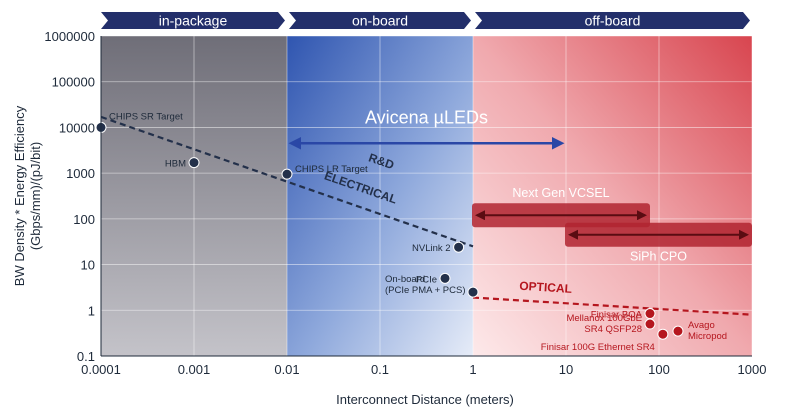 The height and width of the screenshot is (420, 786). Describe the element at coordinates (331, 169) in the screenshot. I see `electrical-point-label-2: CHIPS LR Target` at that location.